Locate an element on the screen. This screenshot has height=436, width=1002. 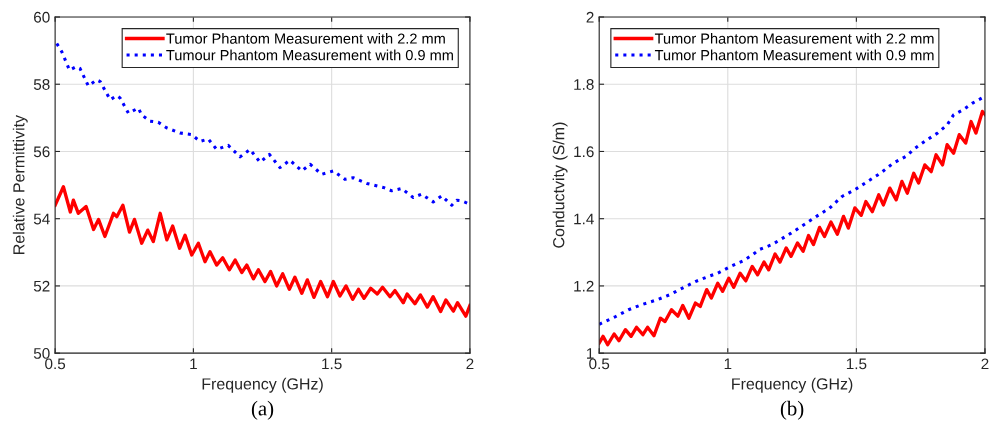
y-tick-label: 1.6 is located at coordinates (584, 152).